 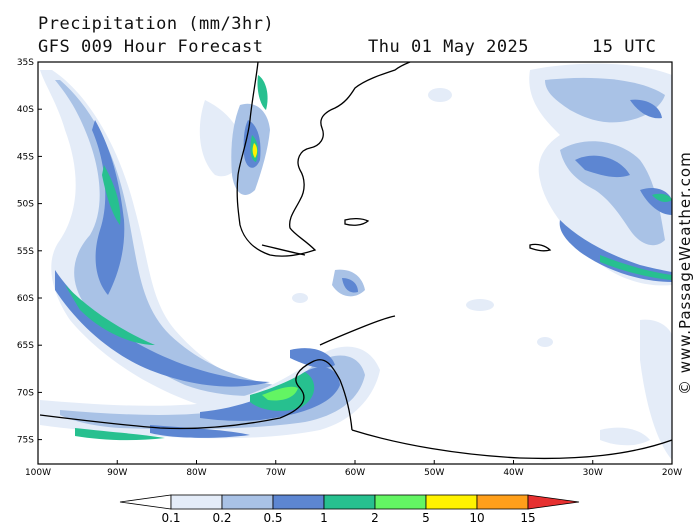 I want to click on lon-label-40W: 40W, so click(x=513, y=473).